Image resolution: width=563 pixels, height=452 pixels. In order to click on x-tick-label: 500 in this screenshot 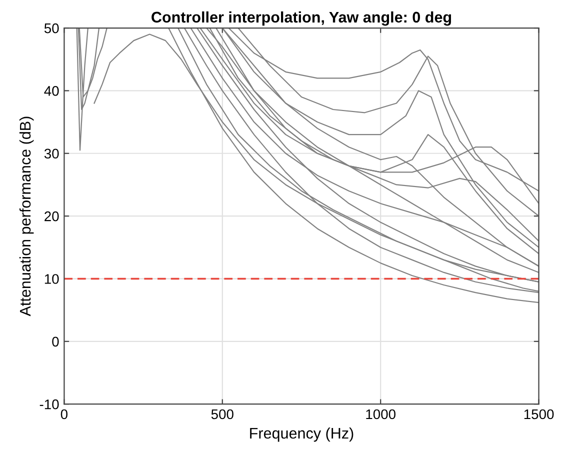, I will do `click(222, 414)`.